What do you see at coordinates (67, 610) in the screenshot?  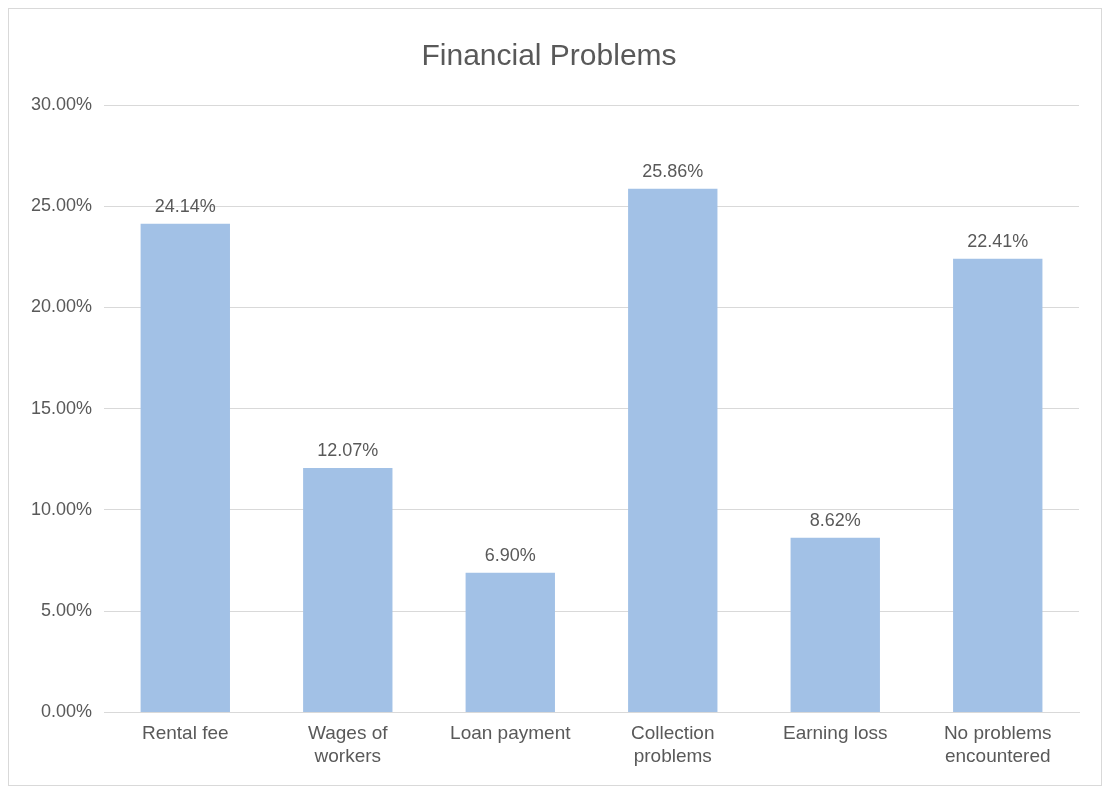 I see `y-tick-label: 5.00%` at bounding box center [67, 610].